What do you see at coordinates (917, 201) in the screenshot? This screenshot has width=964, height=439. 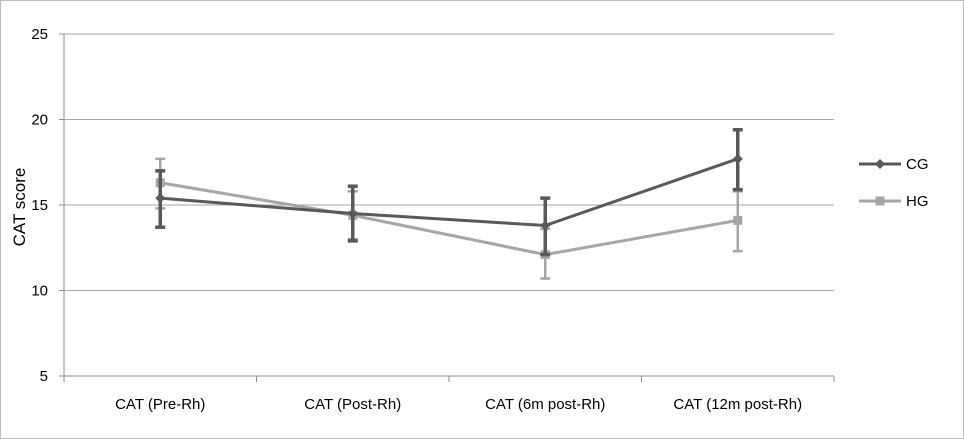 I see `legend-label: HG` at bounding box center [917, 201].